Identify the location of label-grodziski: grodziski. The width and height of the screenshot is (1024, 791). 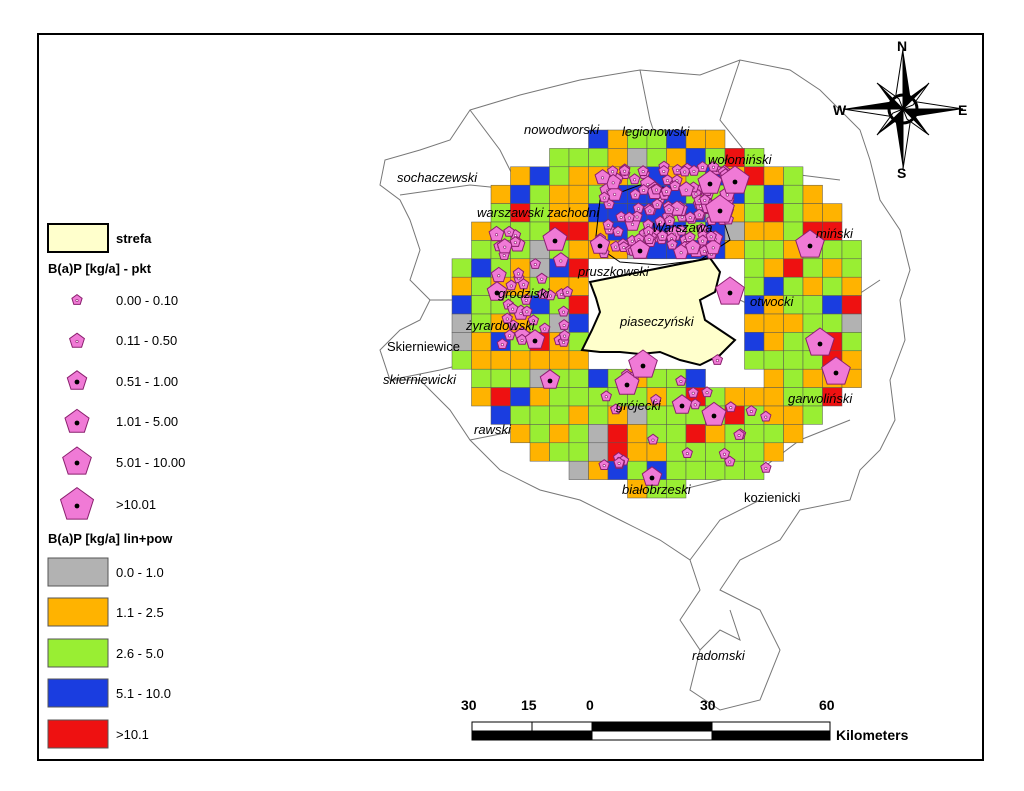
(524, 293).